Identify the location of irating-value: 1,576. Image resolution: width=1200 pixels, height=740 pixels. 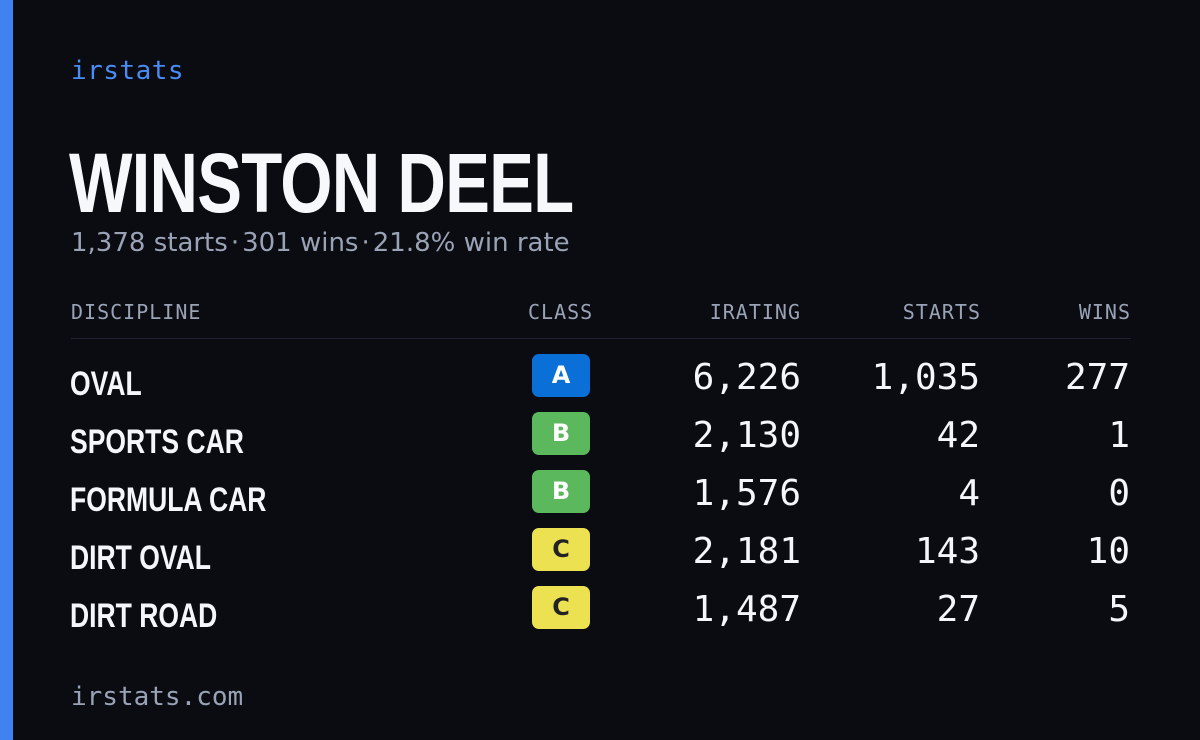
(746, 493).